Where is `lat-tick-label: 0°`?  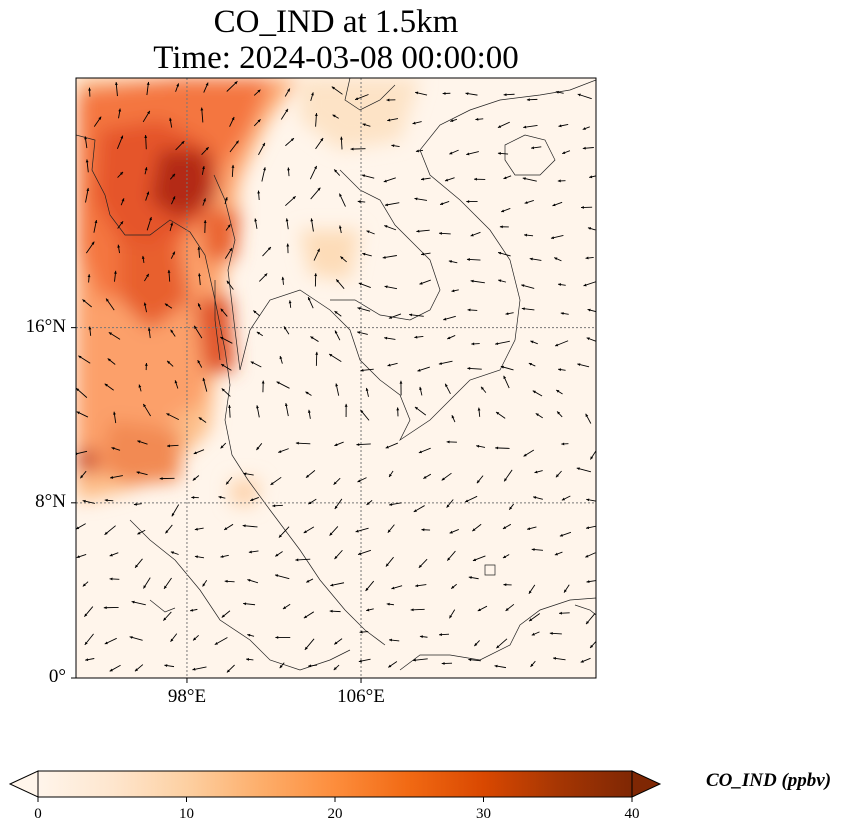 lat-tick-label: 0° is located at coordinates (57, 676).